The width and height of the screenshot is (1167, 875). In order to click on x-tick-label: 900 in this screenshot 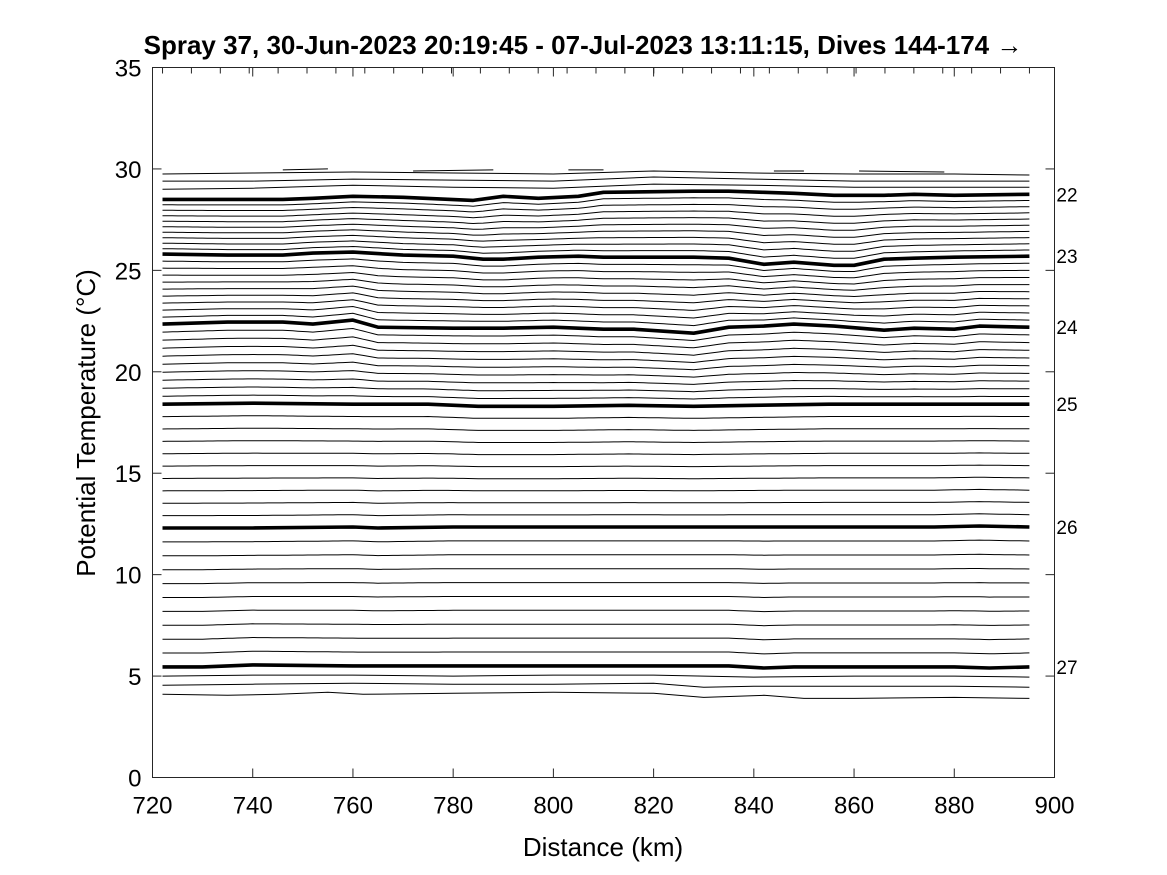, I will do `click(1054, 806)`.